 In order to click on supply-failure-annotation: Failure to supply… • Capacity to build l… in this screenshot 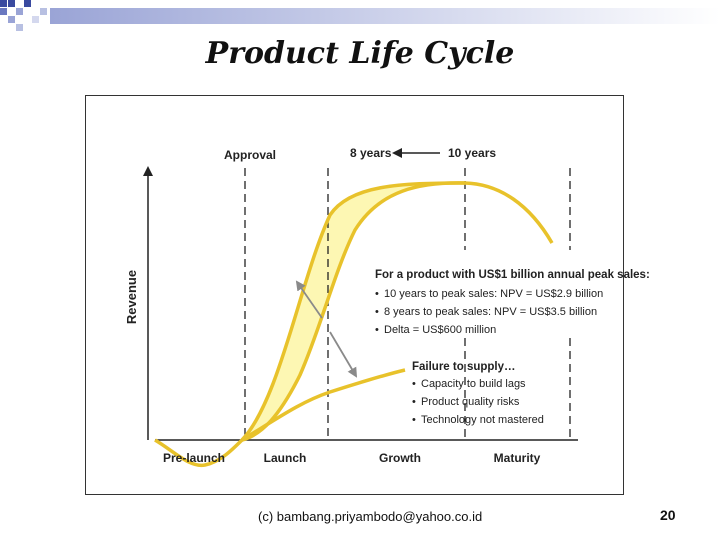, I will do `click(478, 393)`.